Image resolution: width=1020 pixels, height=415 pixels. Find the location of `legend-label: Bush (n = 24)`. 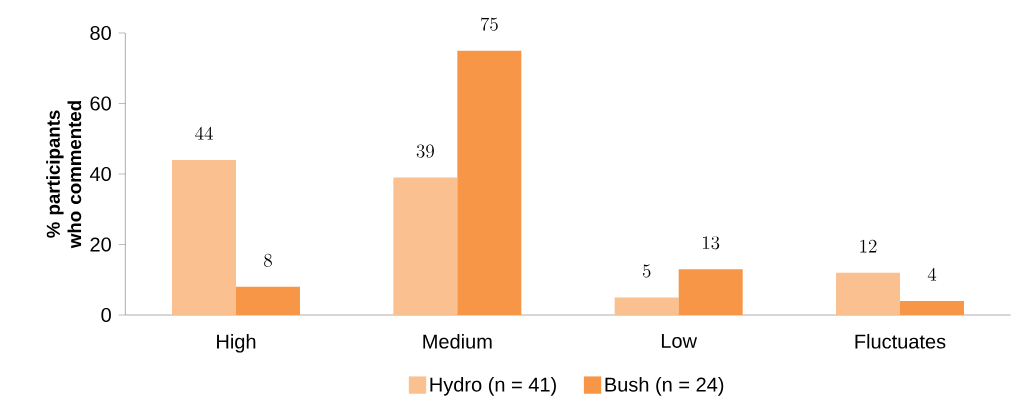

legend-label: Bush (n = 24) is located at coordinates (664, 386).